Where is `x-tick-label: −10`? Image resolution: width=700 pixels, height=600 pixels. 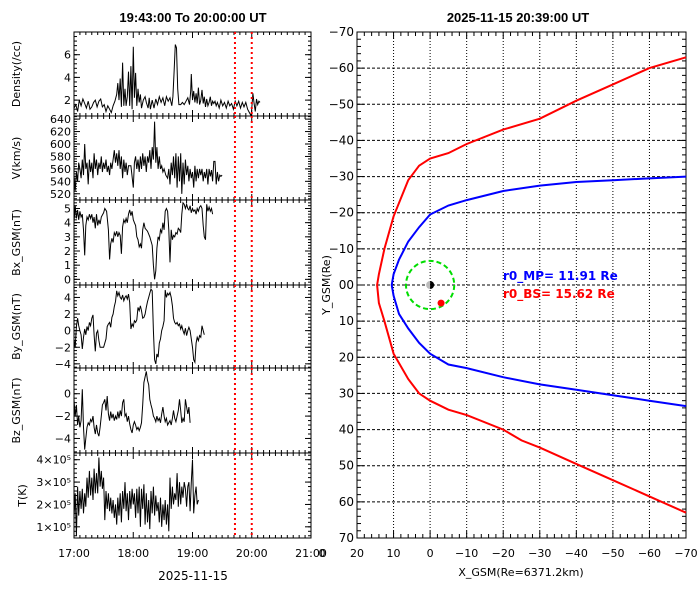
x-tick-label: −10 is located at coordinates (466, 553).